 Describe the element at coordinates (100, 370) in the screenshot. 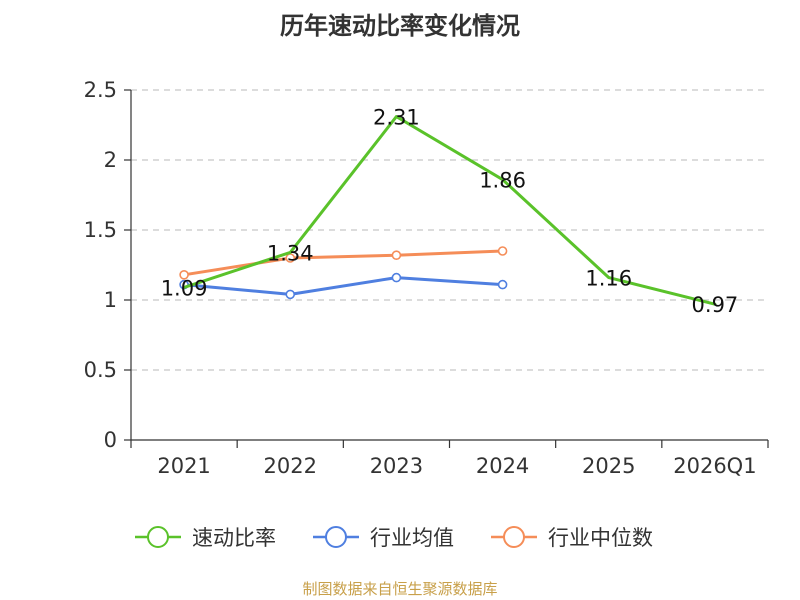

I see `y-tick-label: 0.5` at that location.